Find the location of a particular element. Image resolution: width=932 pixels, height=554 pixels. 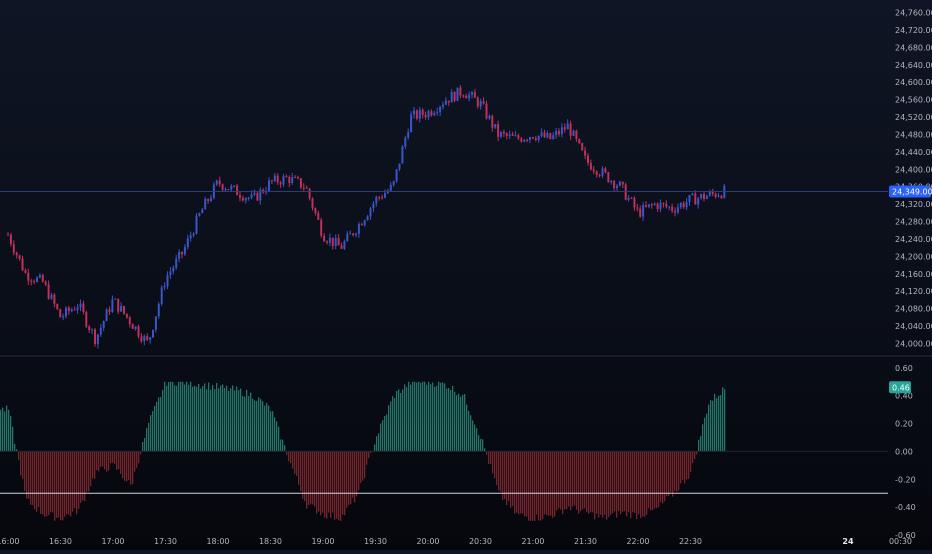

oscillator-axis: 0.60 0.40 0.20 0.00 -0.20 -0.40 -0.60 is located at coordinates (905, 452).